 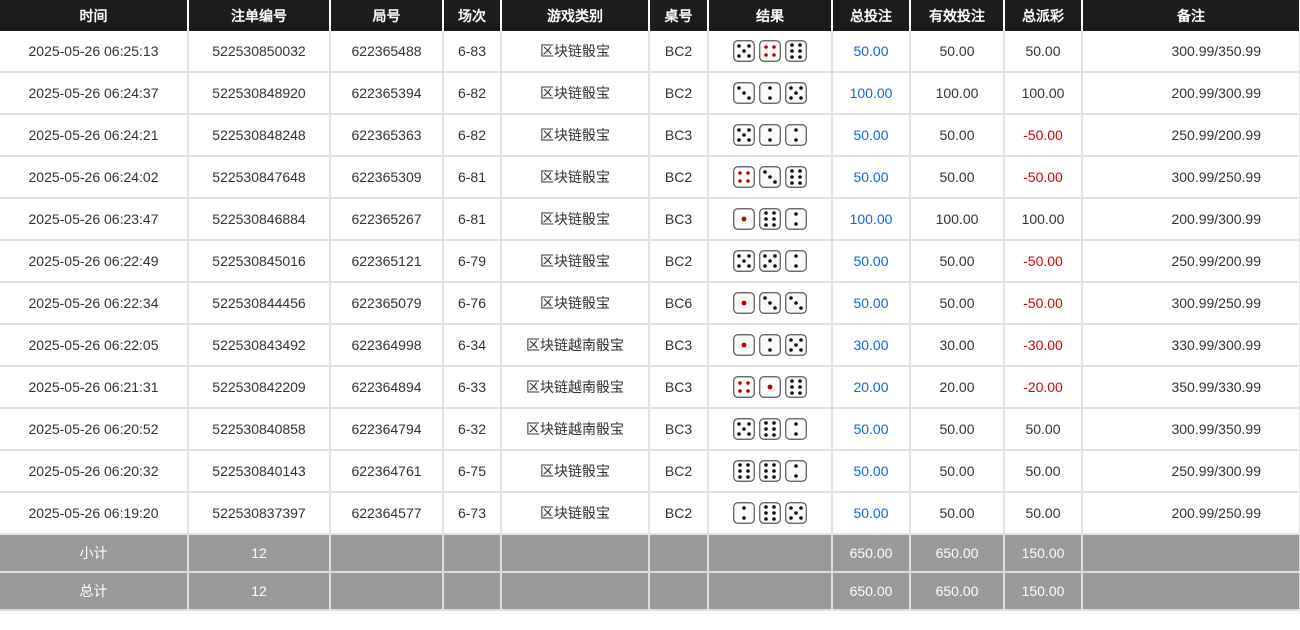 What do you see at coordinates (472, 429) in the screenshot?
I see `cell-session: 6-32` at bounding box center [472, 429].